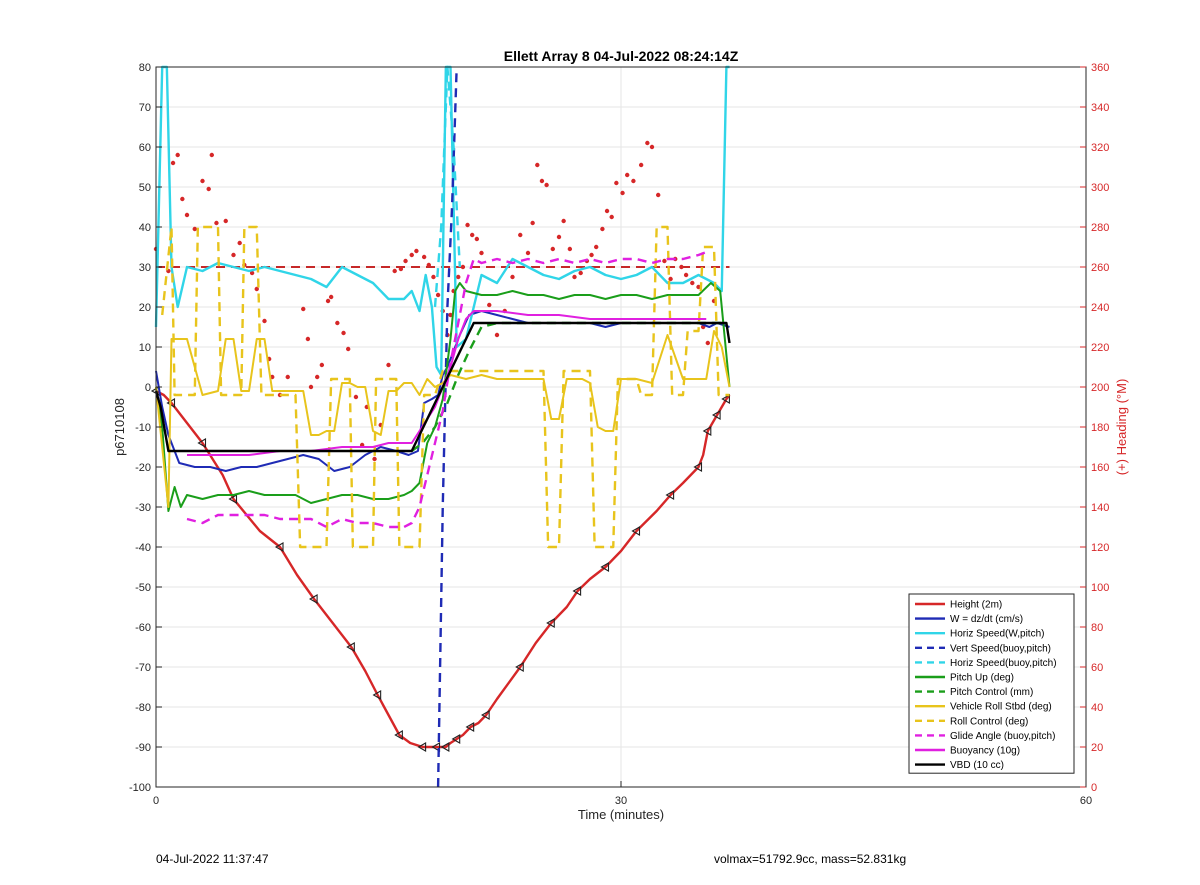 Image resolution: width=1200 pixels, height=885 pixels. What do you see at coordinates (1100, 108) in the screenshot?
I see `y2-tick-label: 340` at bounding box center [1100, 108].